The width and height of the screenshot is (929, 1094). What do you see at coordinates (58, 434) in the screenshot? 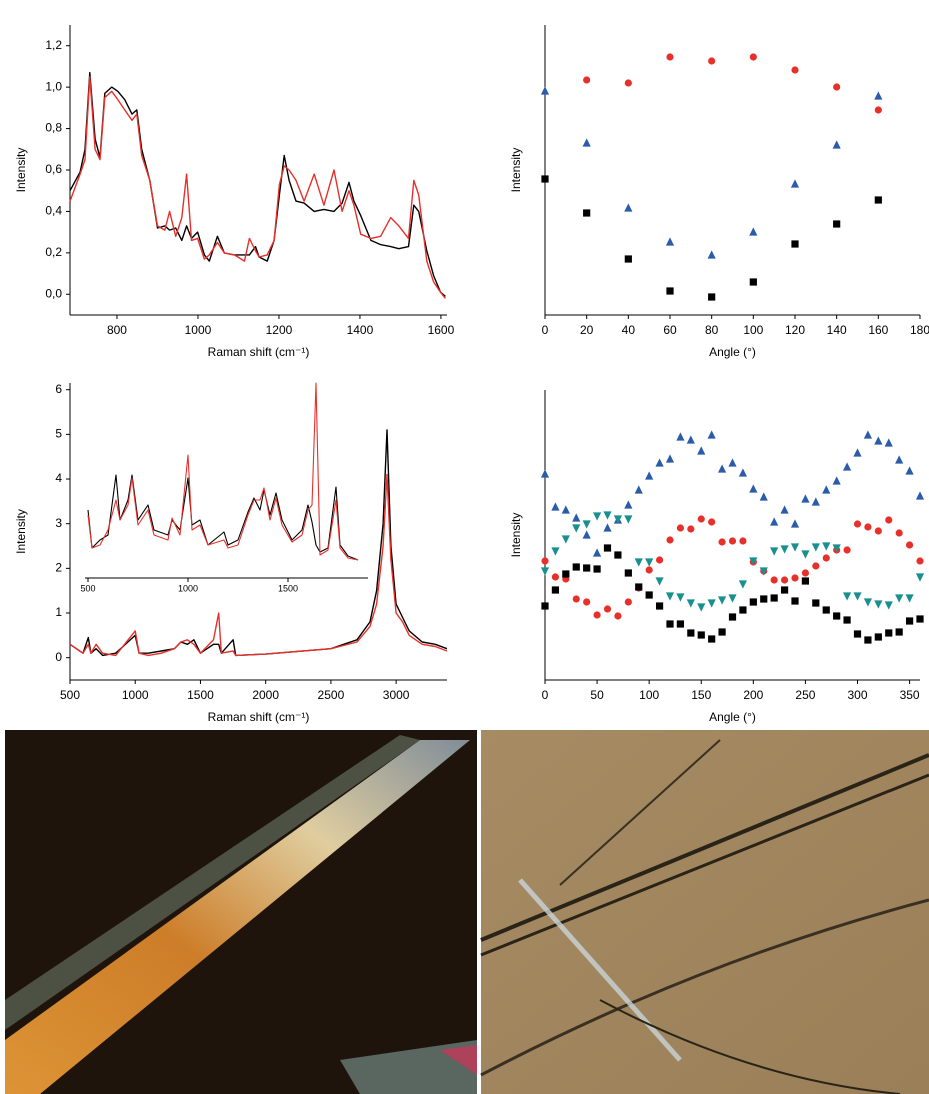
I see `y-tick-label: 5` at bounding box center [58, 434].